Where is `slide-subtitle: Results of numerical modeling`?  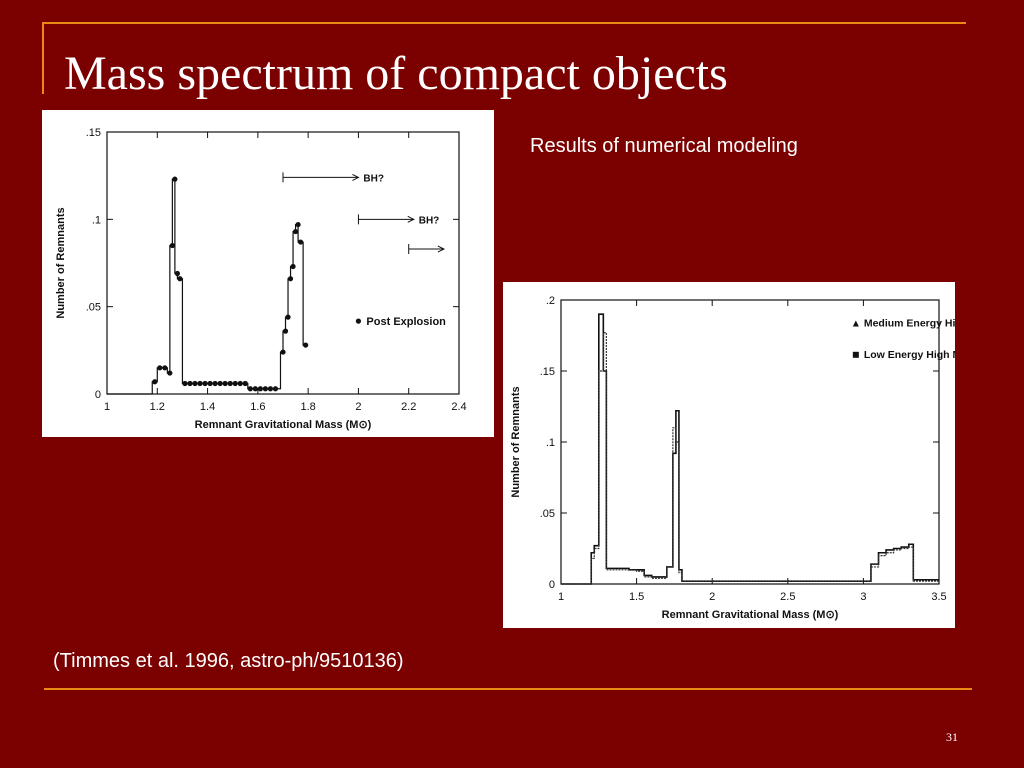 slide-subtitle: Results of numerical modeling is located at coordinates (664, 146).